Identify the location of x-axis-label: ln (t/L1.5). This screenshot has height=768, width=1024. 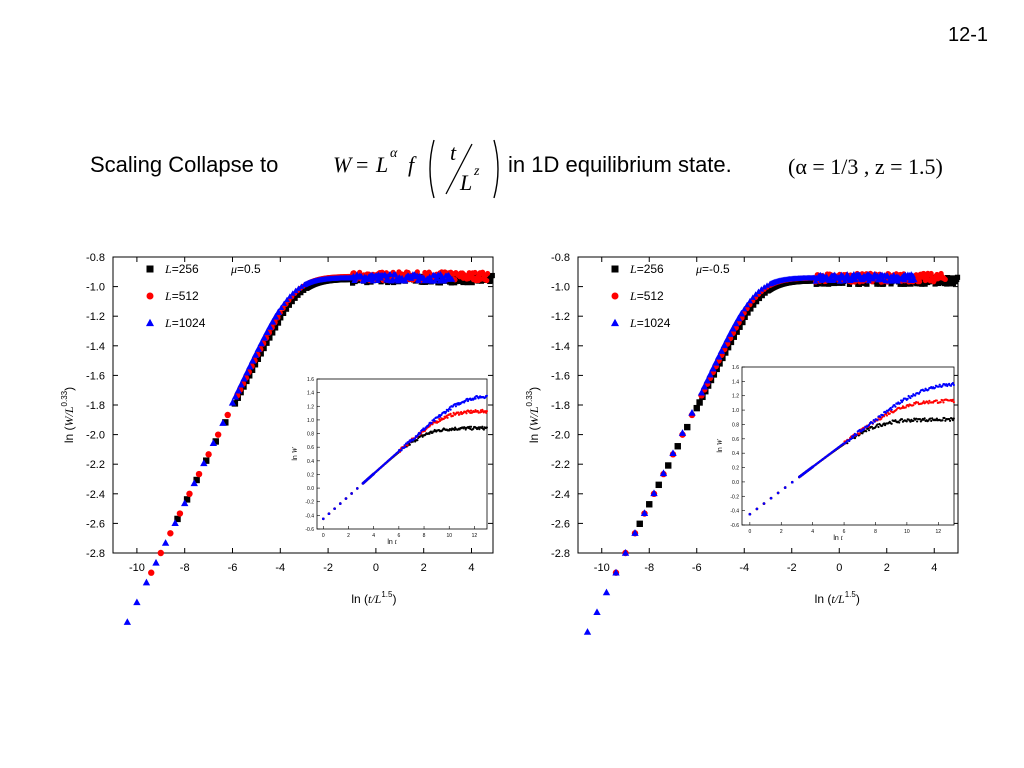
(373, 598).